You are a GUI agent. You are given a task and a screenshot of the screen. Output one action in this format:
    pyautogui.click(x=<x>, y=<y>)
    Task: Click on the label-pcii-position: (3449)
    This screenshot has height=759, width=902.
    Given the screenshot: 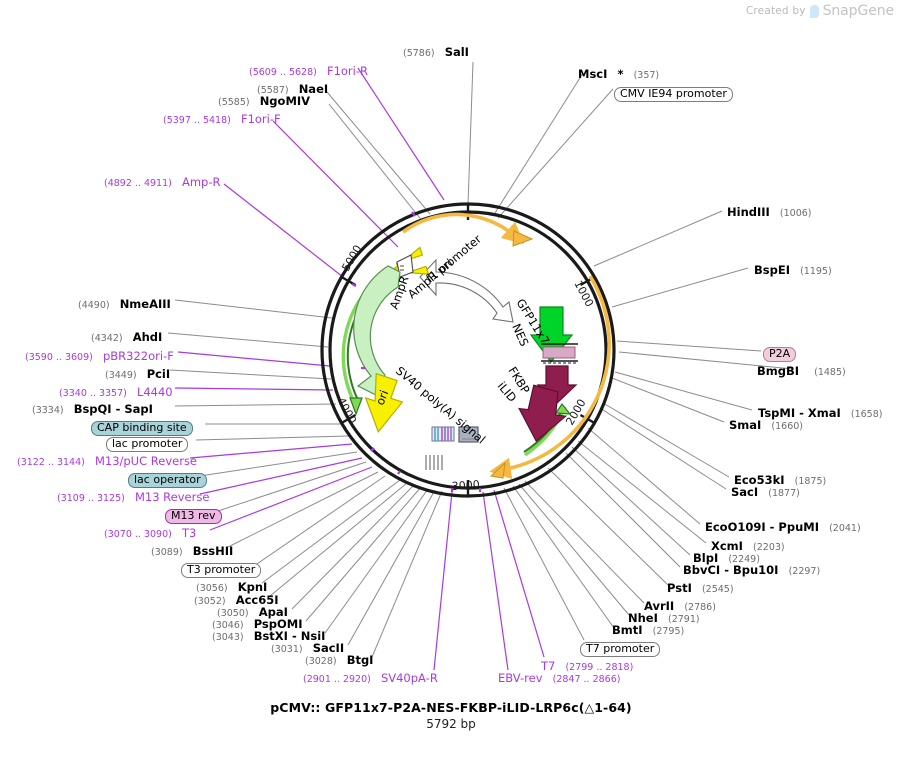 What is the action you would take?
    pyautogui.click(x=121, y=375)
    